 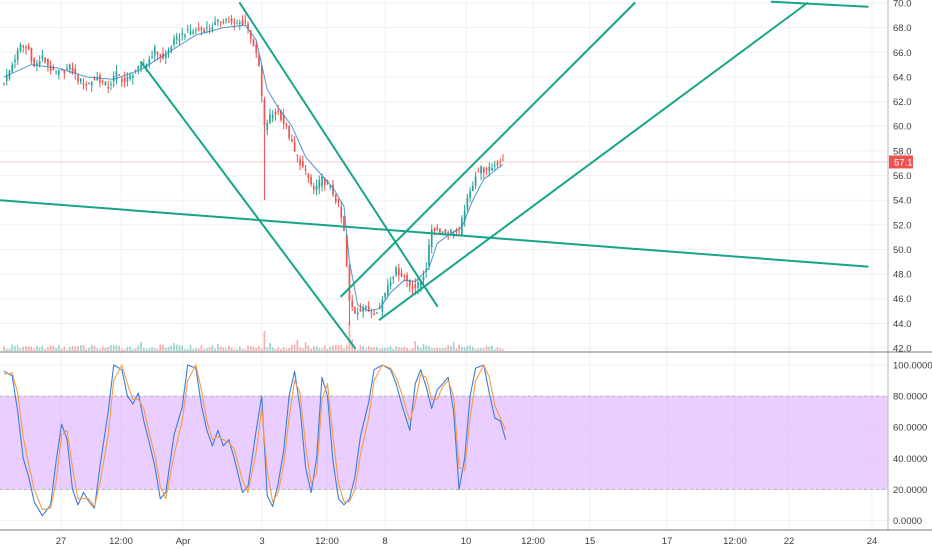 I want to click on price-tick-label: 70.0, so click(x=902, y=5).